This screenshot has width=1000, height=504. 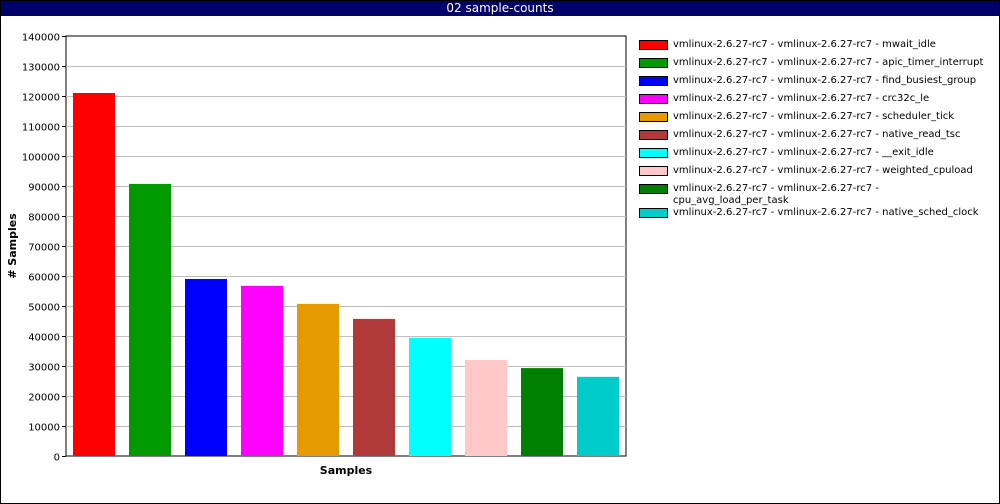 I want to click on y-tick-label: 40000, so click(x=44, y=338).